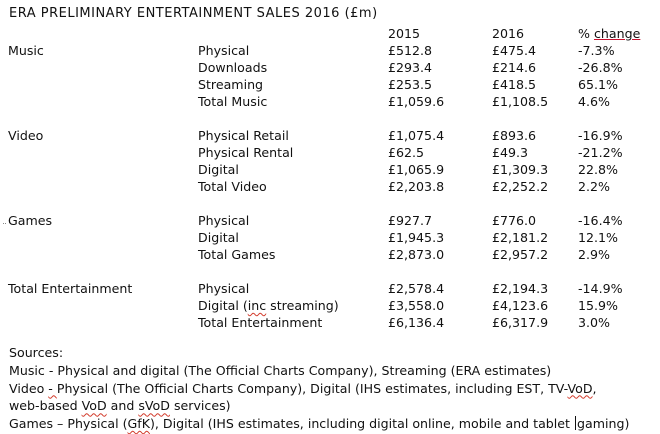 The image size is (660, 434). Describe the element at coordinates (30, 220) in the screenshot. I see `section-name: Games` at that location.